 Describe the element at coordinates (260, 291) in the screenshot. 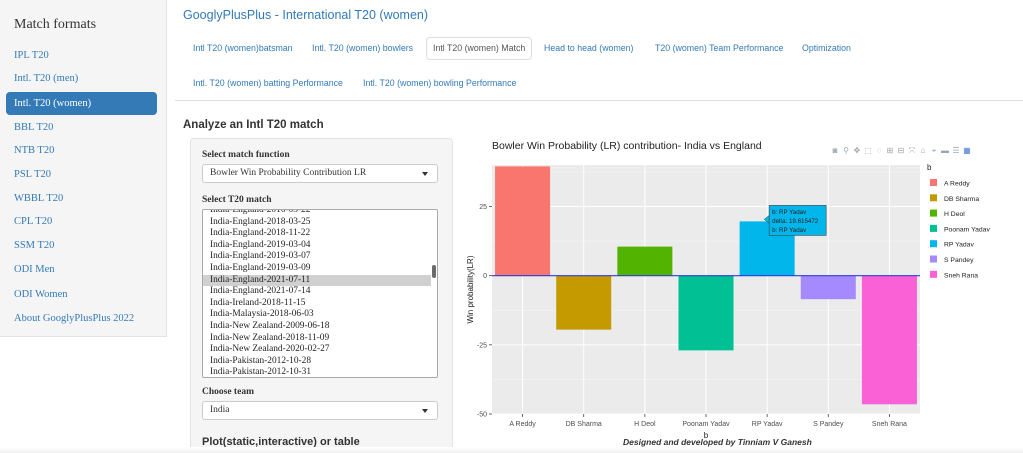

I see `match-option: India-England-2021-07-14` at that location.